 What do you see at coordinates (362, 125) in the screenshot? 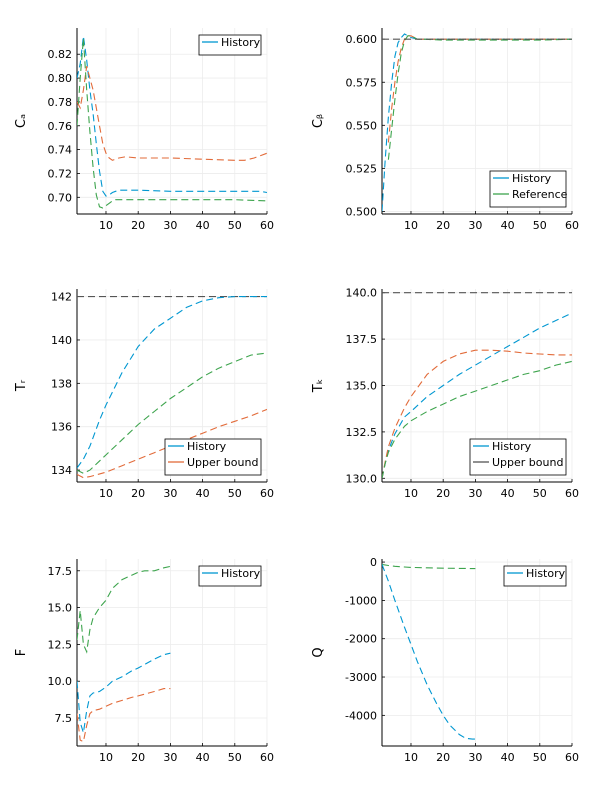
I see `y-tick-label: 0.550` at bounding box center [362, 125].